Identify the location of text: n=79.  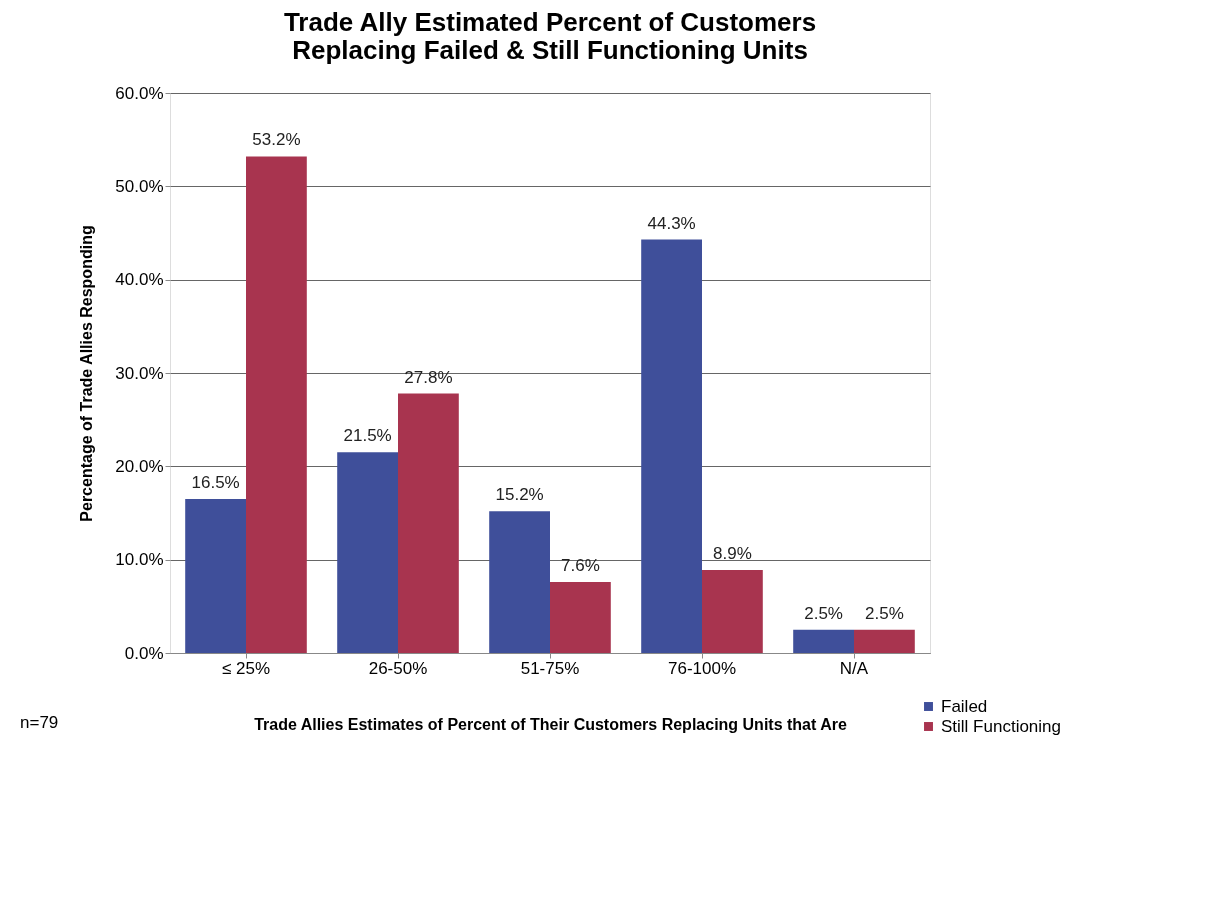
(39, 722).